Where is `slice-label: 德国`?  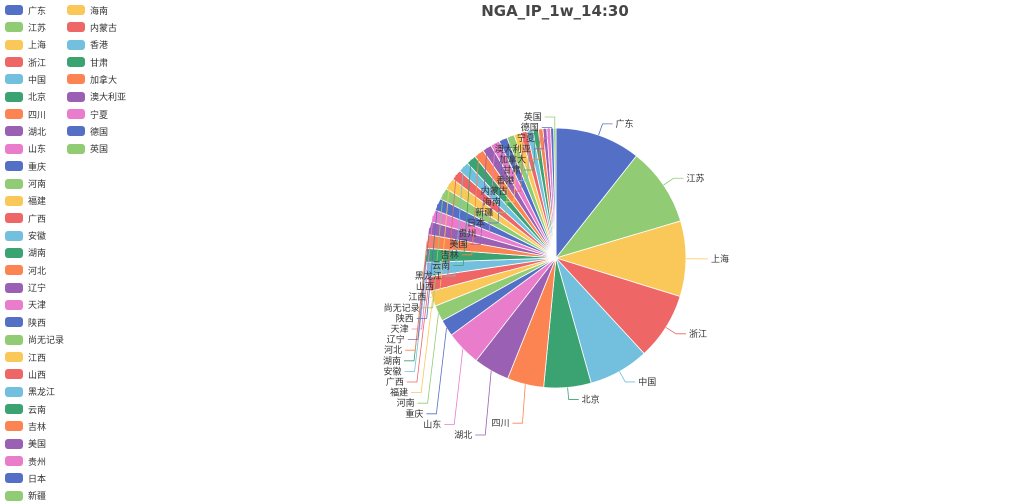 slice-label: 德国 is located at coordinates (530, 128).